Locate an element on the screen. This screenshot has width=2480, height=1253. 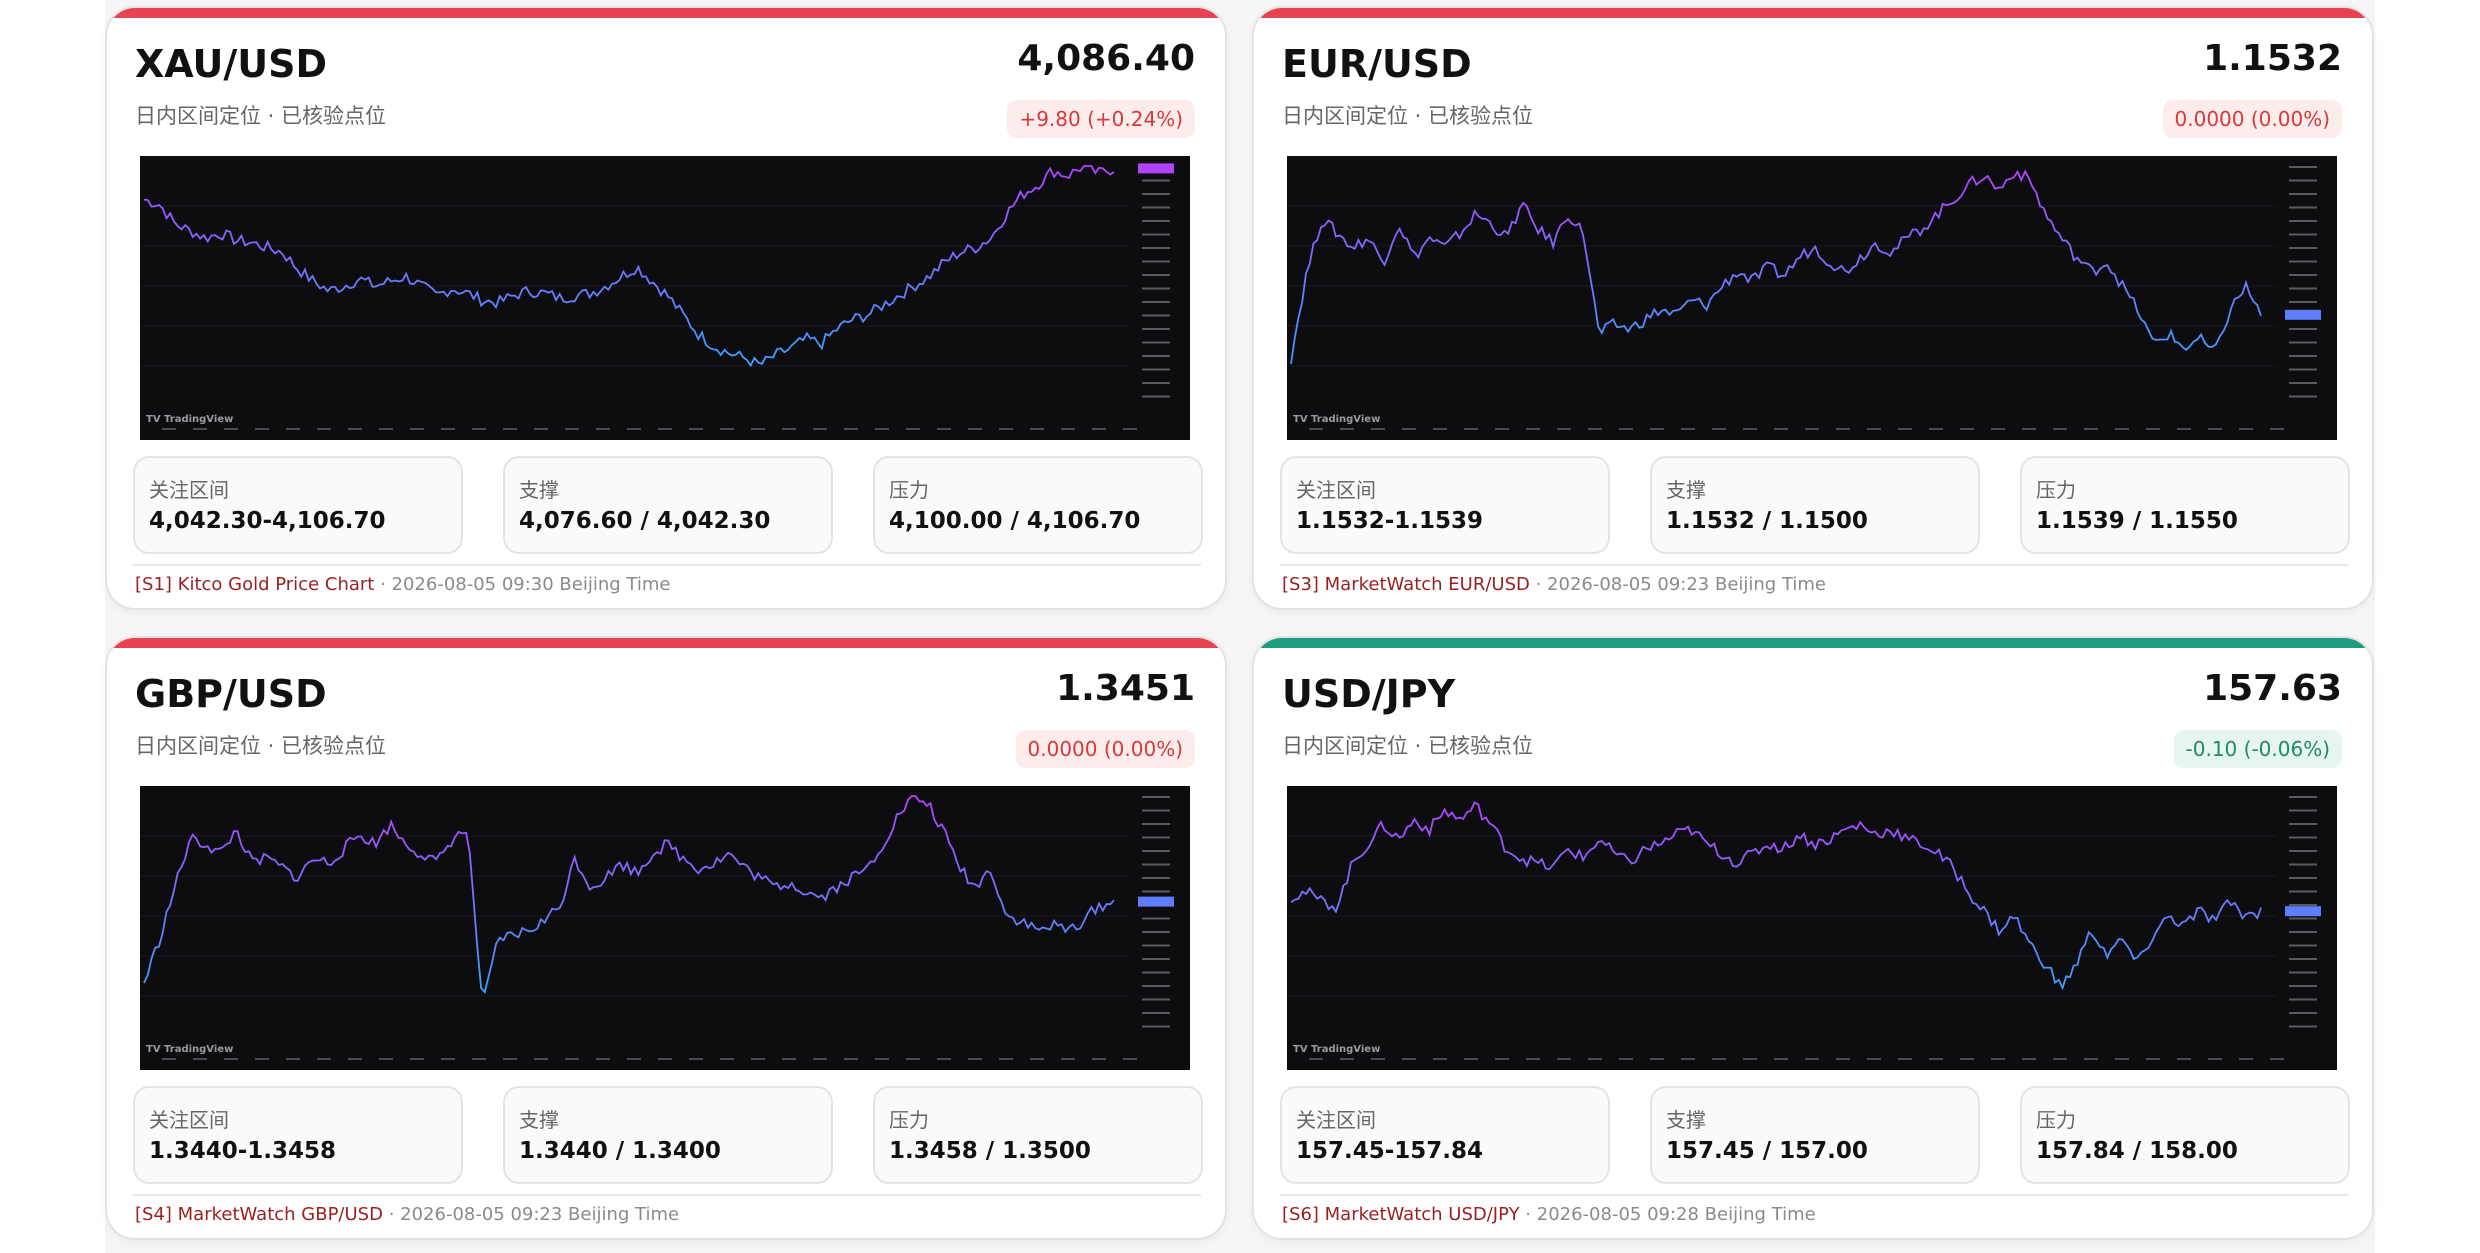
focus-range-value: 4,042.30-4,106.70 is located at coordinates (267, 521).